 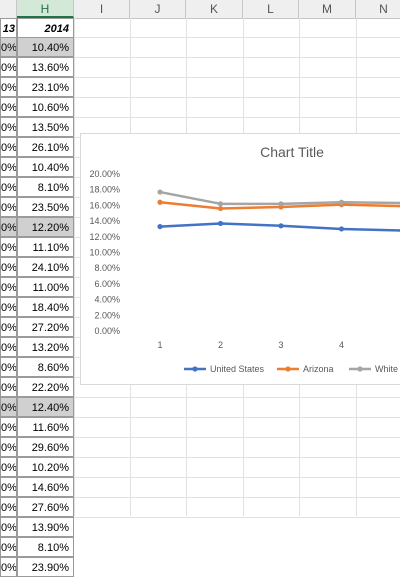 What do you see at coordinates (45, 67) in the screenshot?
I see `cell-h: 13.60%` at bounding box center [45, 67].